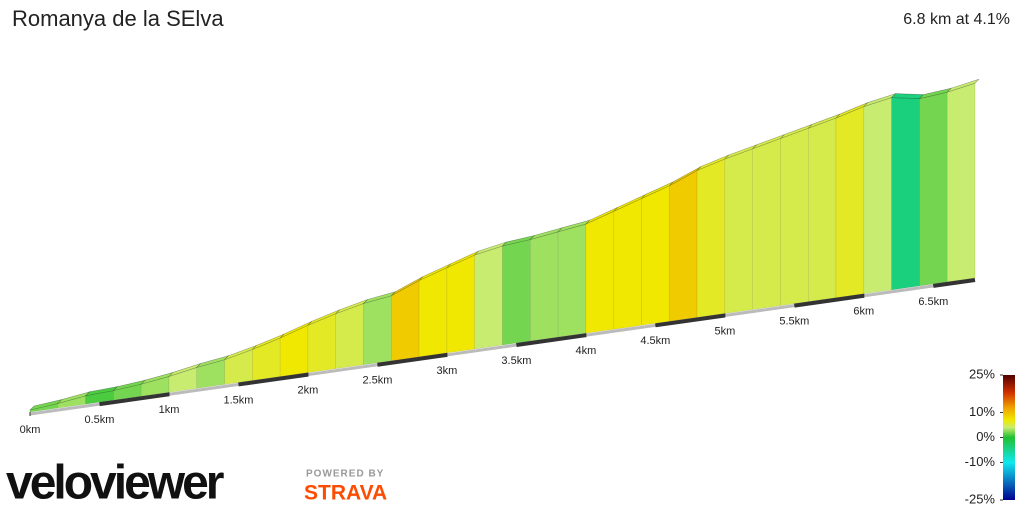 The image size is (1024, 512). I want to click on x-tick-label: 4km, so click(585, 351).